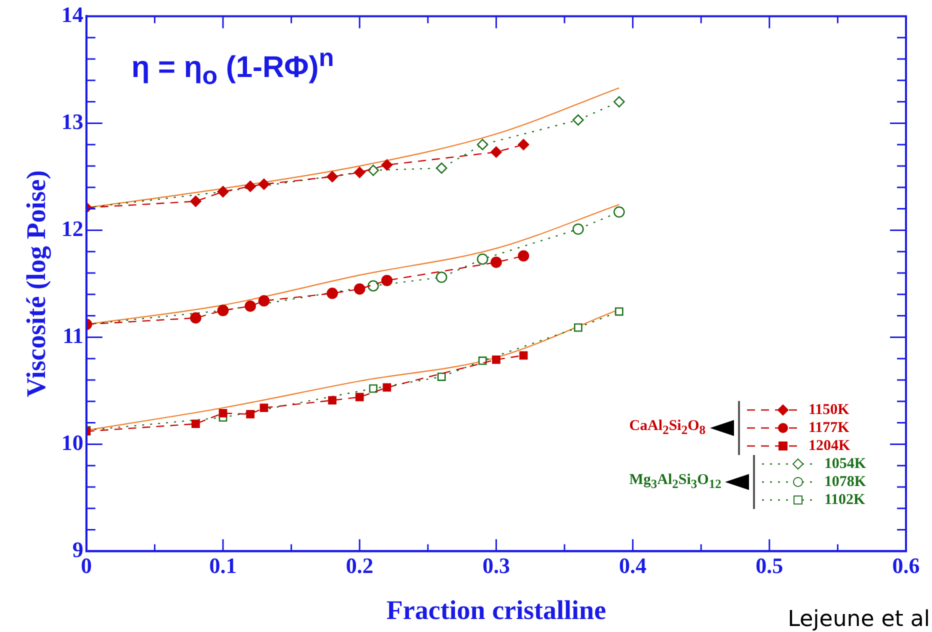  What do you see at coordinates (770, 565) in the screenshot?
I see `x-tick-label: 0.5` at bounding box center [770, 565].